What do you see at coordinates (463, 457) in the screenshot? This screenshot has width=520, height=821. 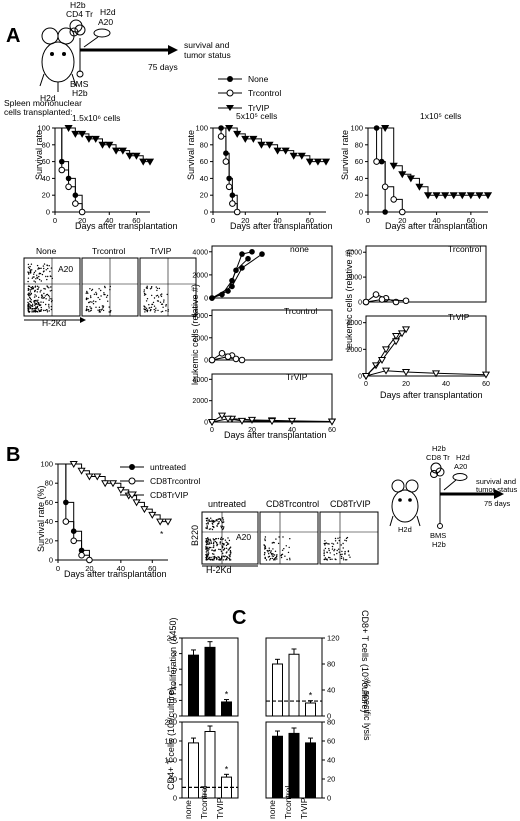 I see `schematic-b-tumor-mhc: H2d` at bounding box center [463, 457].